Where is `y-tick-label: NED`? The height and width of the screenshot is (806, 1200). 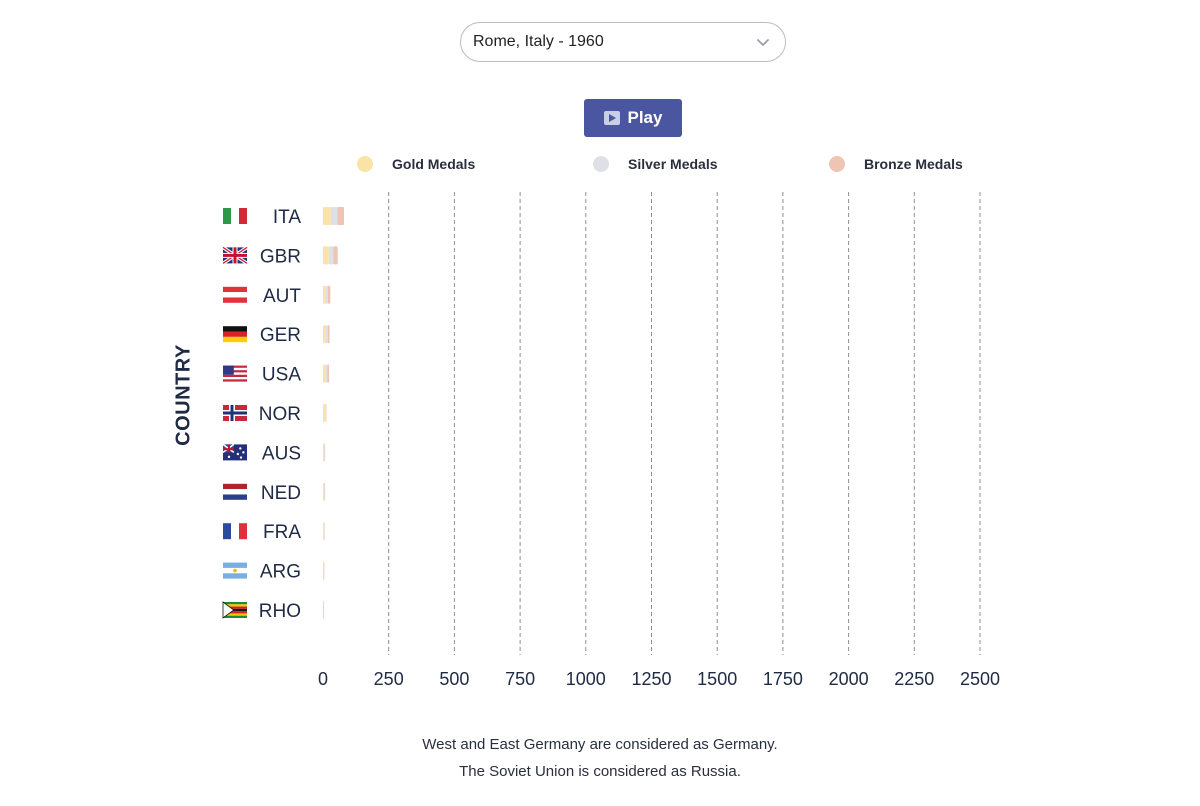
y-tick-label: NED is located at coordinates (281, 493).